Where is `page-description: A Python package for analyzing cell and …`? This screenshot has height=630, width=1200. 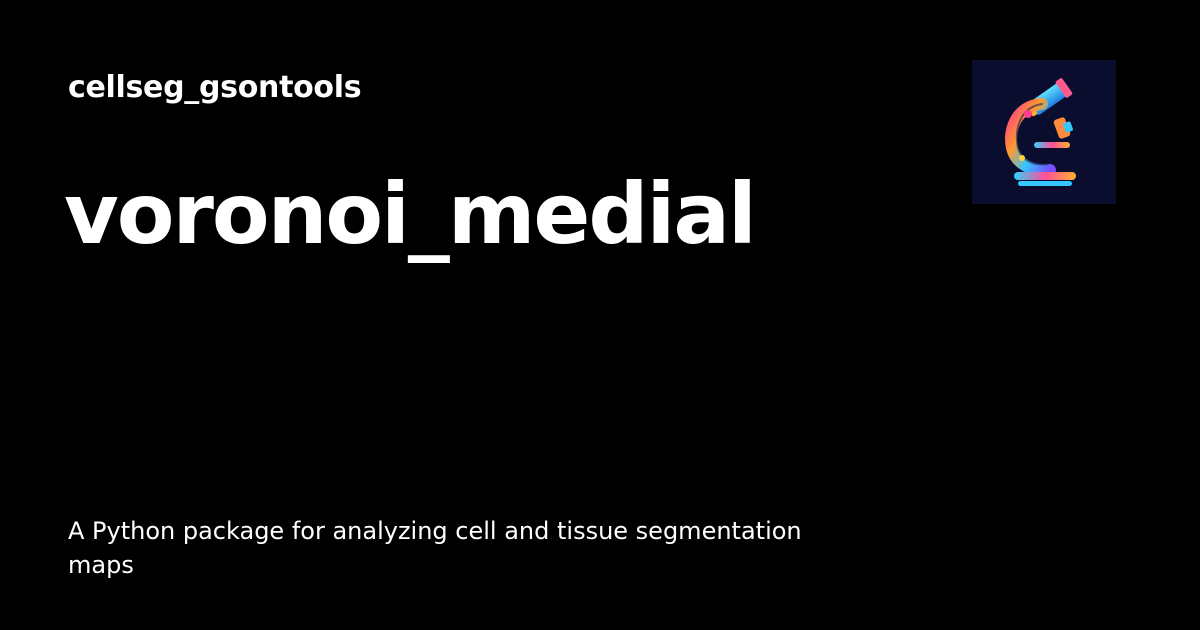 page-description: A Python package for analyzing cell and … is located at coordinates (435, 548).